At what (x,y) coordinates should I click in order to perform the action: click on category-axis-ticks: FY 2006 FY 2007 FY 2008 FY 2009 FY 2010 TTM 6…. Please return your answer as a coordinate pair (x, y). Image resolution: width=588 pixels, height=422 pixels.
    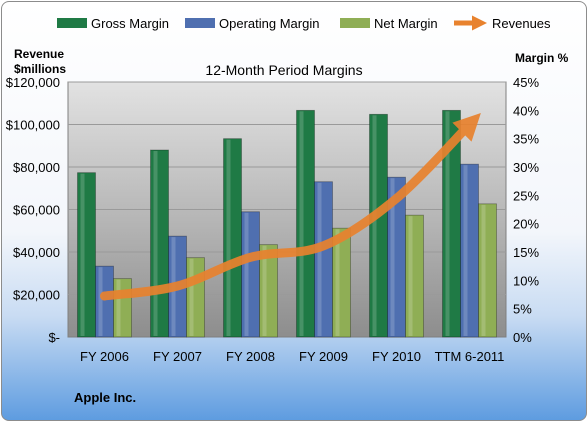
    Looking at the image, I should click on (292, 356).